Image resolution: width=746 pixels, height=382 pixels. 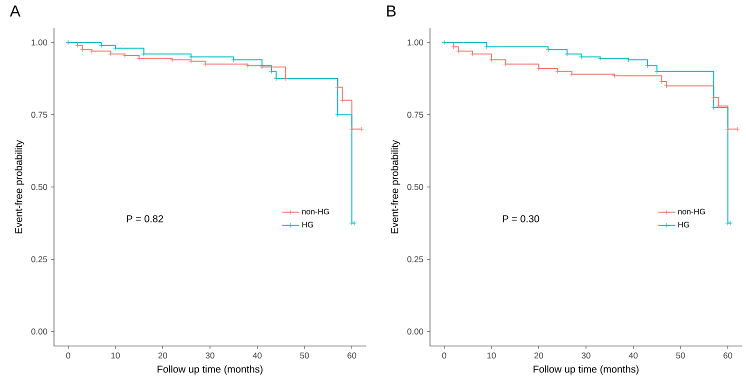 What do you see at coordinates (391, 11) in the screenshot?
I see `chart-title: B` at bounding box center [391, 11].